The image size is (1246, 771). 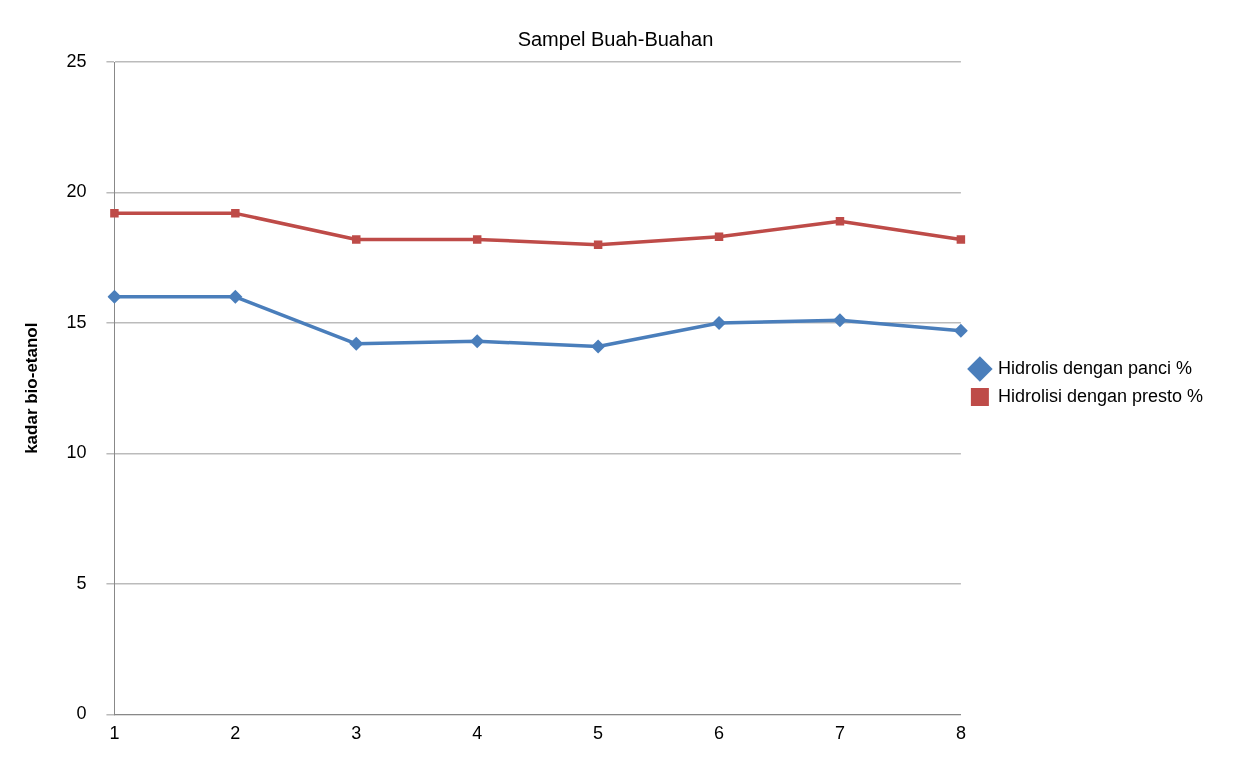 What do you see at coordinates (839, 733) in the screenshot?
I see `x-tick-label: 7` at bounding box center [839, 733].